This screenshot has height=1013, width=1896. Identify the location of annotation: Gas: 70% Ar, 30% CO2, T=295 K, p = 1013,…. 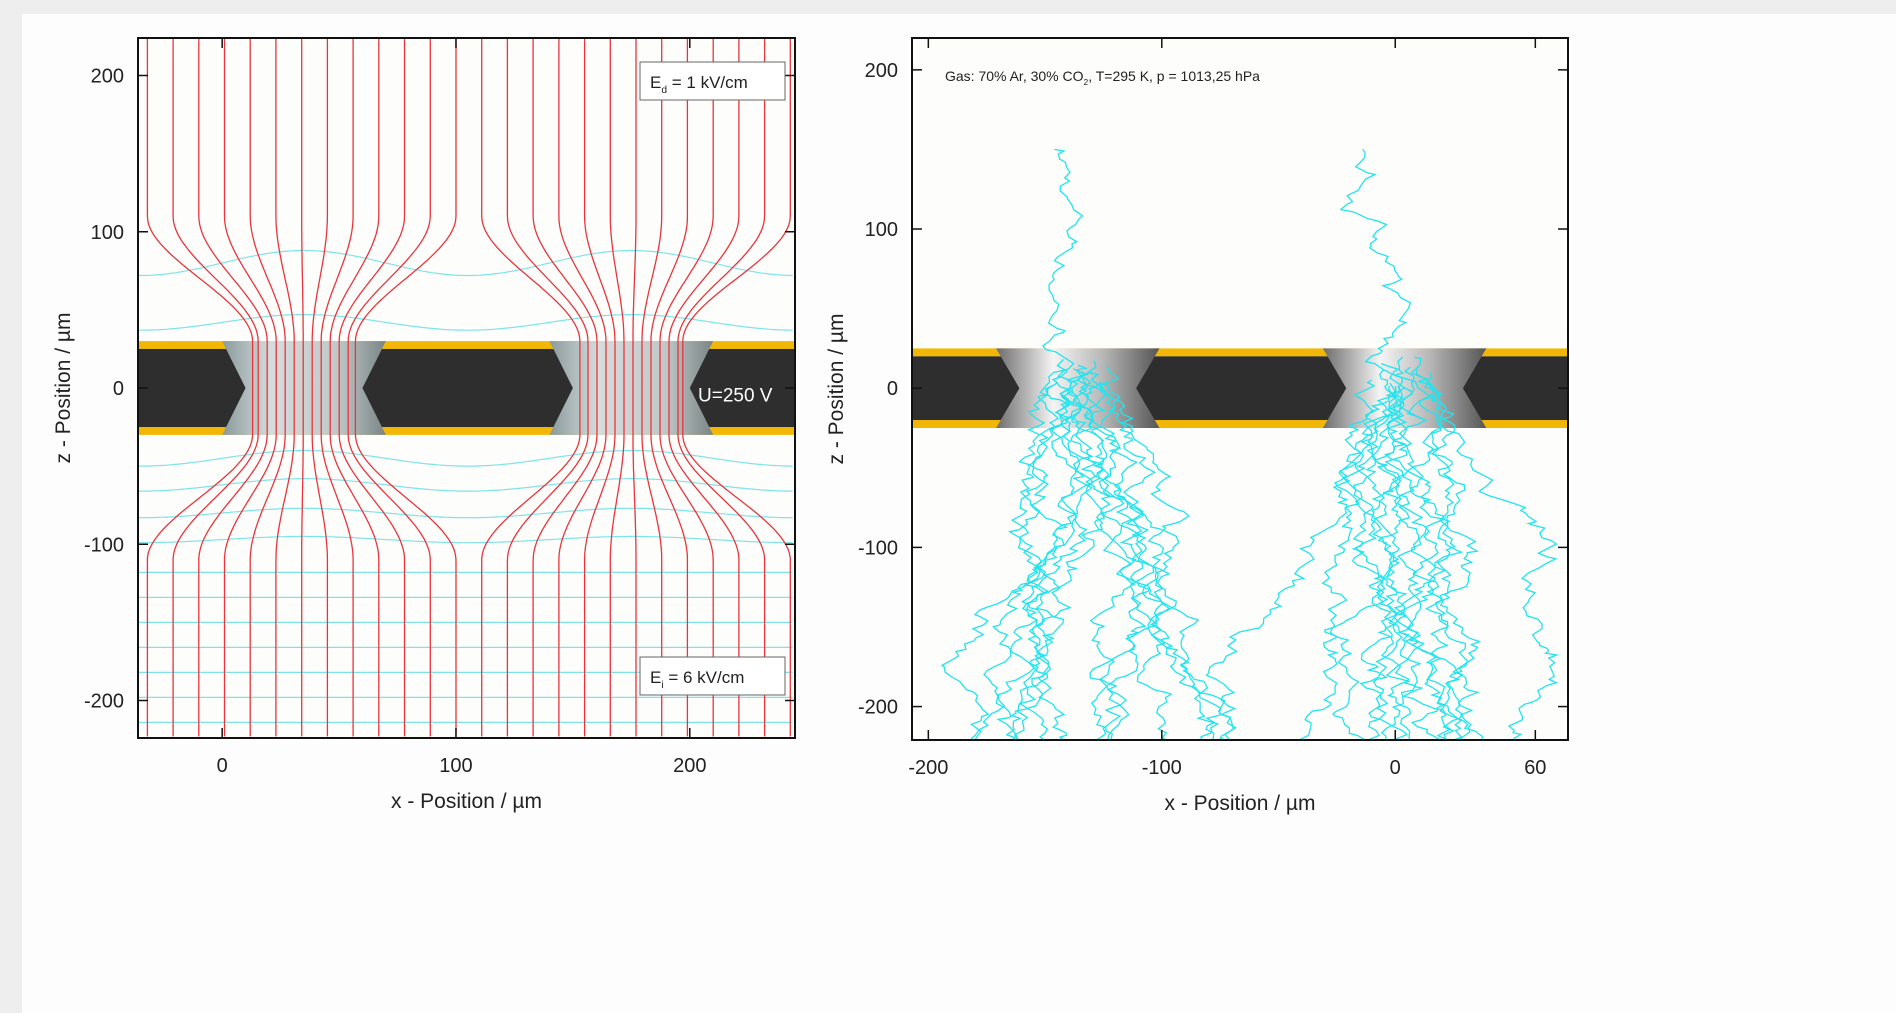
(1102, 77).